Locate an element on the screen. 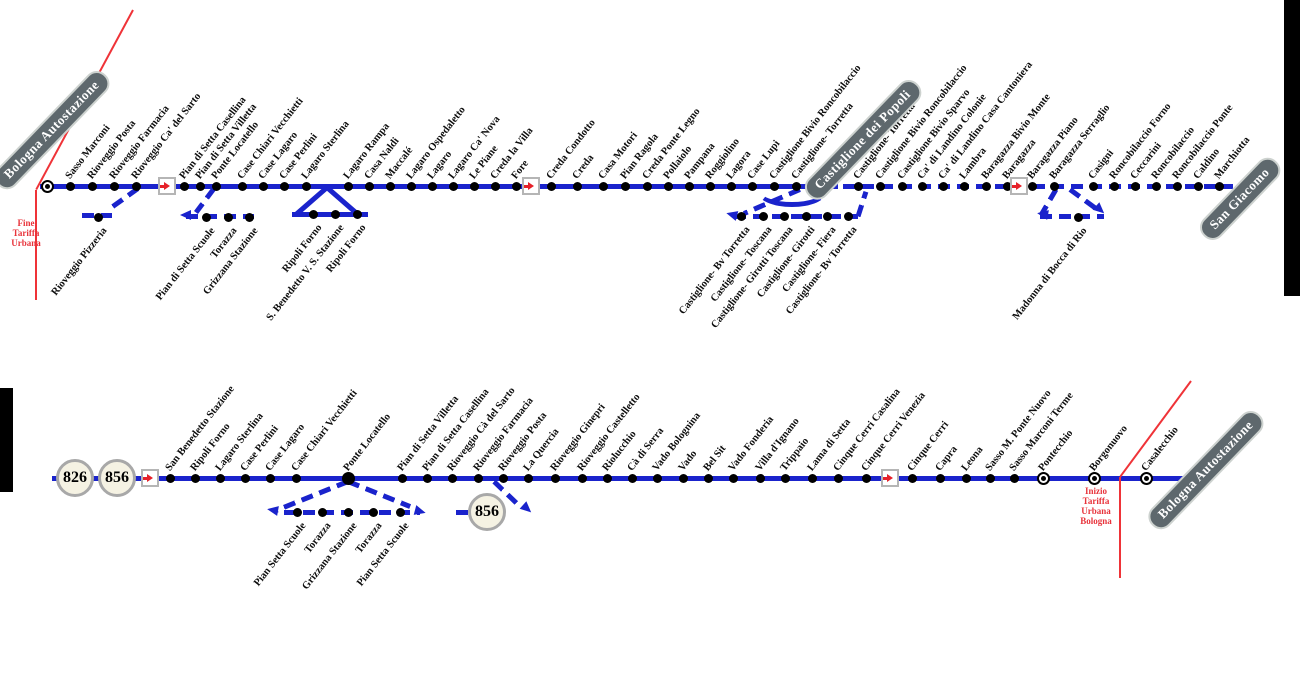 This screenshot has height=679, width=1300. fare-note-fine-tariffa-urbana: Fine Tariffa Urbana is located at coordinates (26, 233).